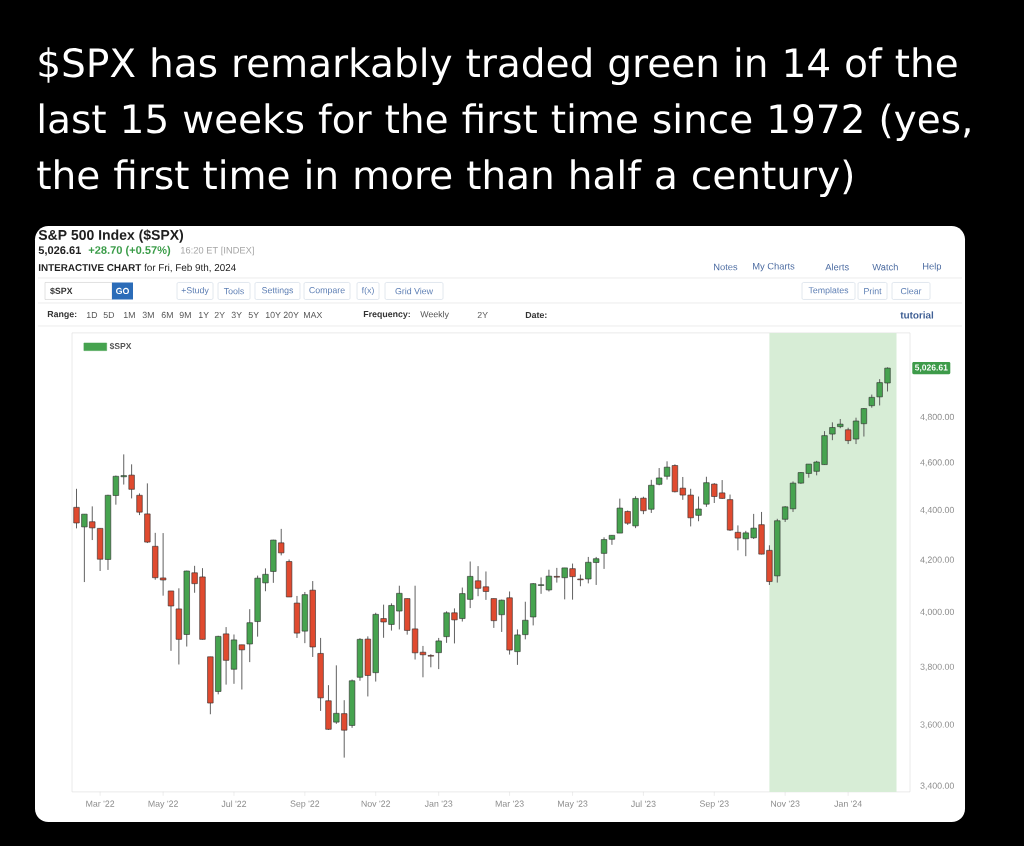 This screenshot has width=1024, height=846. Describe the element at coordinates (92, 315) in the screenshot. I see `text: 1D` at that location.